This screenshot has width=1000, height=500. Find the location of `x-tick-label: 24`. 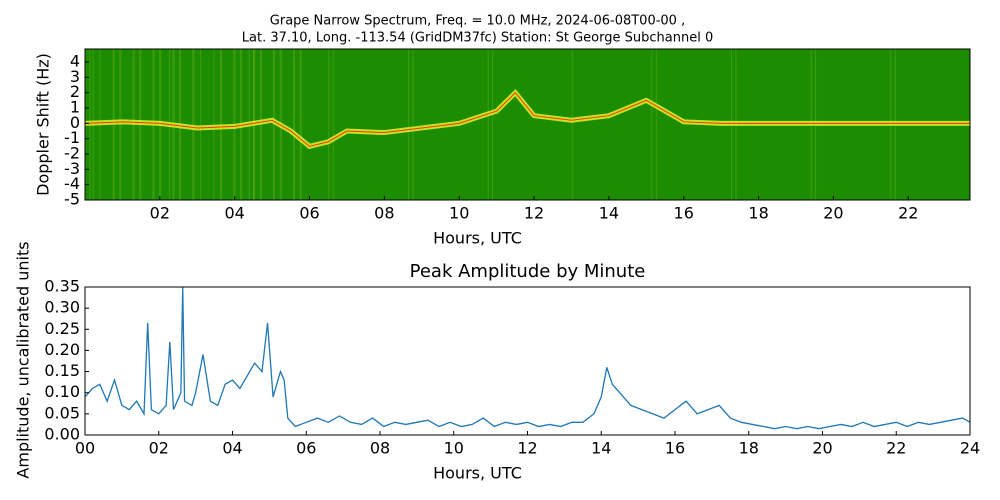

x-tick-label: 24 is located at coordinates (970, 448).